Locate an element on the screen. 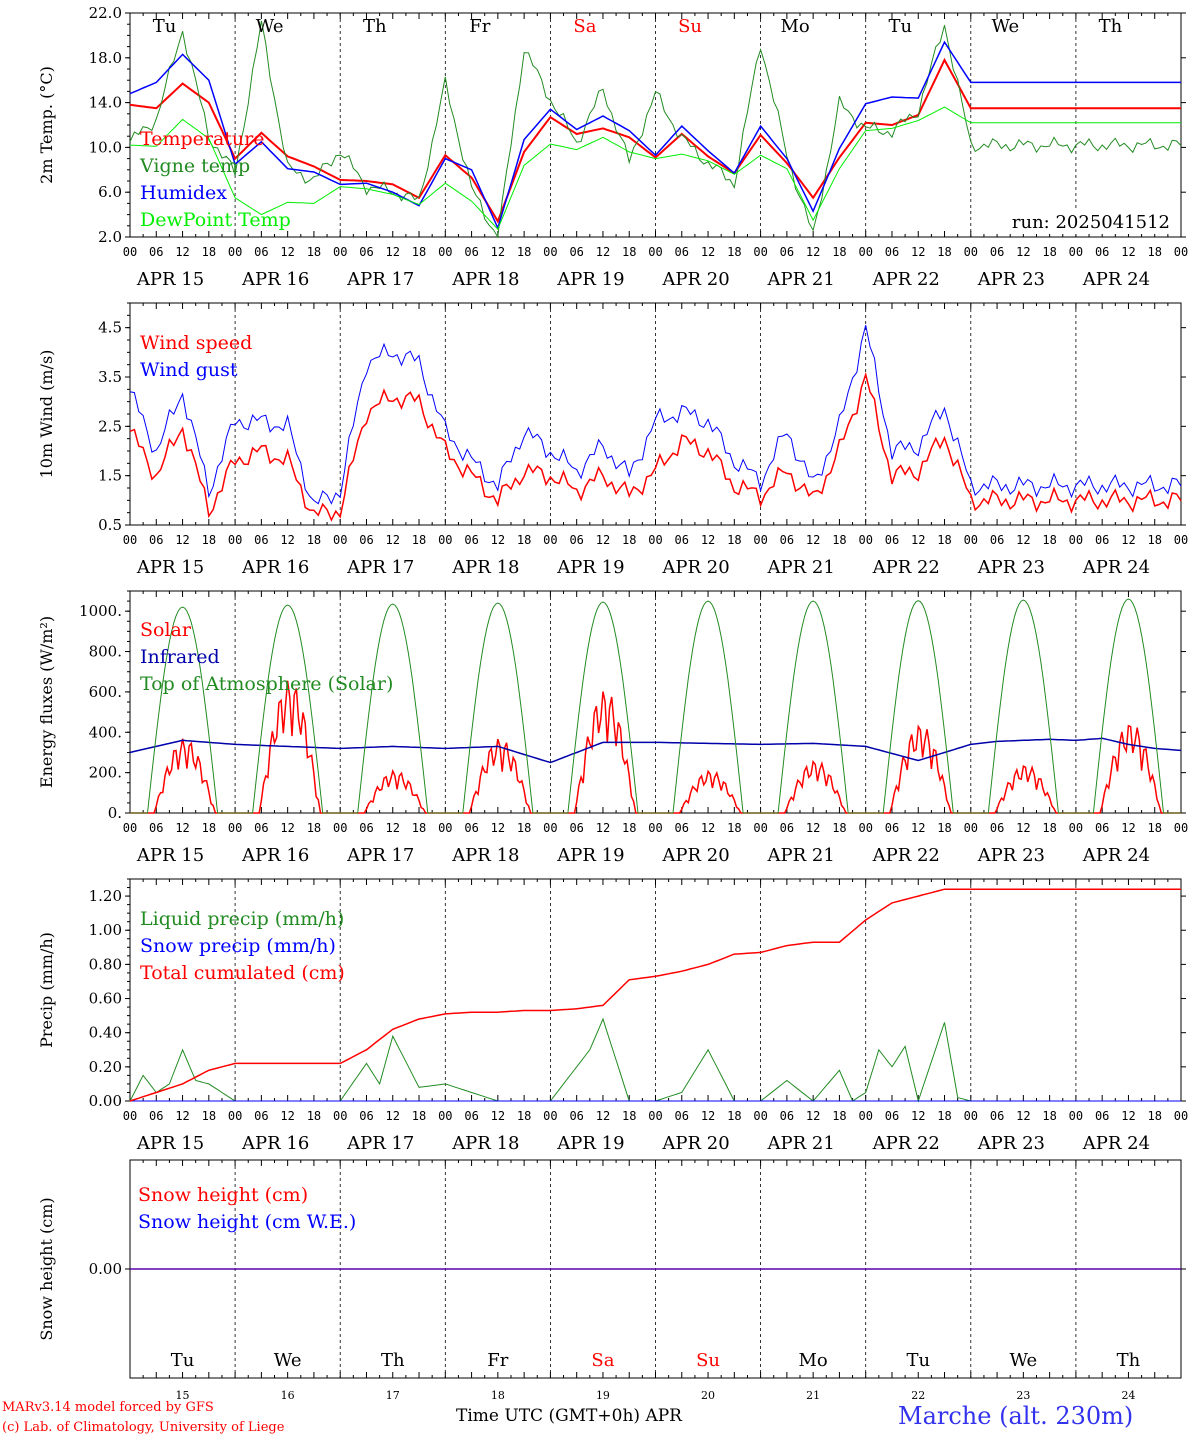 The width and height of the screenshot is (1194, 1440). day-number-label: 23 is located at coordinates (1023, 1395).